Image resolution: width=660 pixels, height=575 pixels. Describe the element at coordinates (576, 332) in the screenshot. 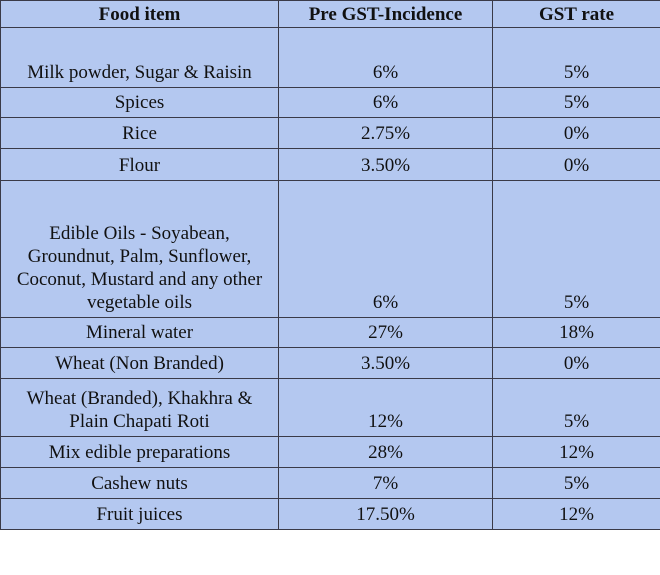

I see `rate-cell: 18%` at that location.